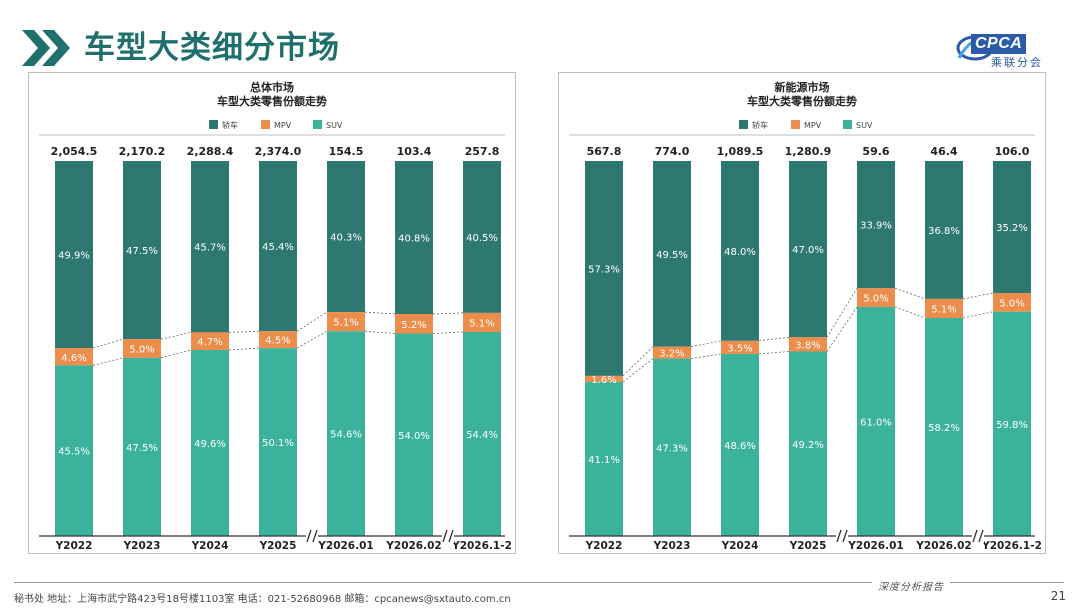 The width and height of the screenshot is (1080, 608). What do you see at coordinates (413, 546) in the screenshot?
I see `x-tick-label: Y2026.02` at bounding box center [413, 546].